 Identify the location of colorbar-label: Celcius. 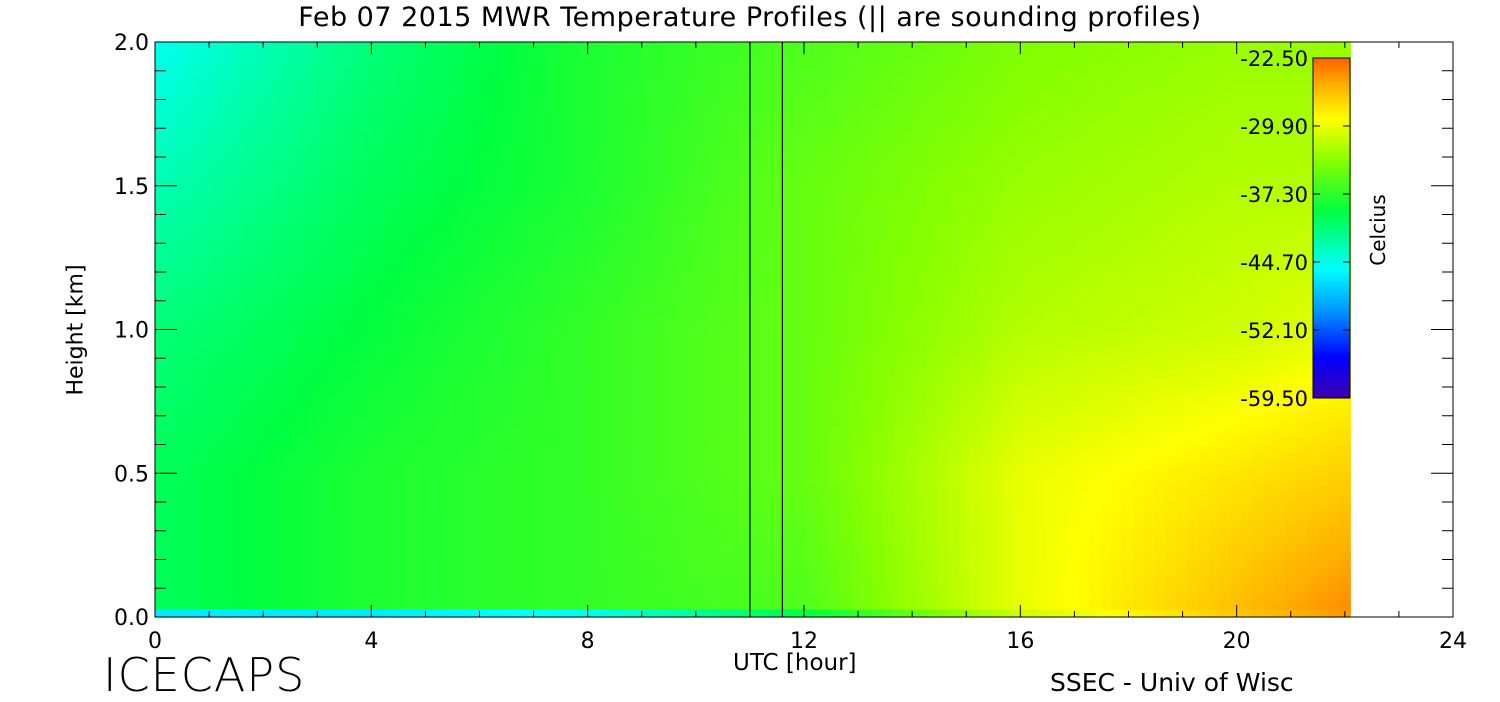
(1378, 229).